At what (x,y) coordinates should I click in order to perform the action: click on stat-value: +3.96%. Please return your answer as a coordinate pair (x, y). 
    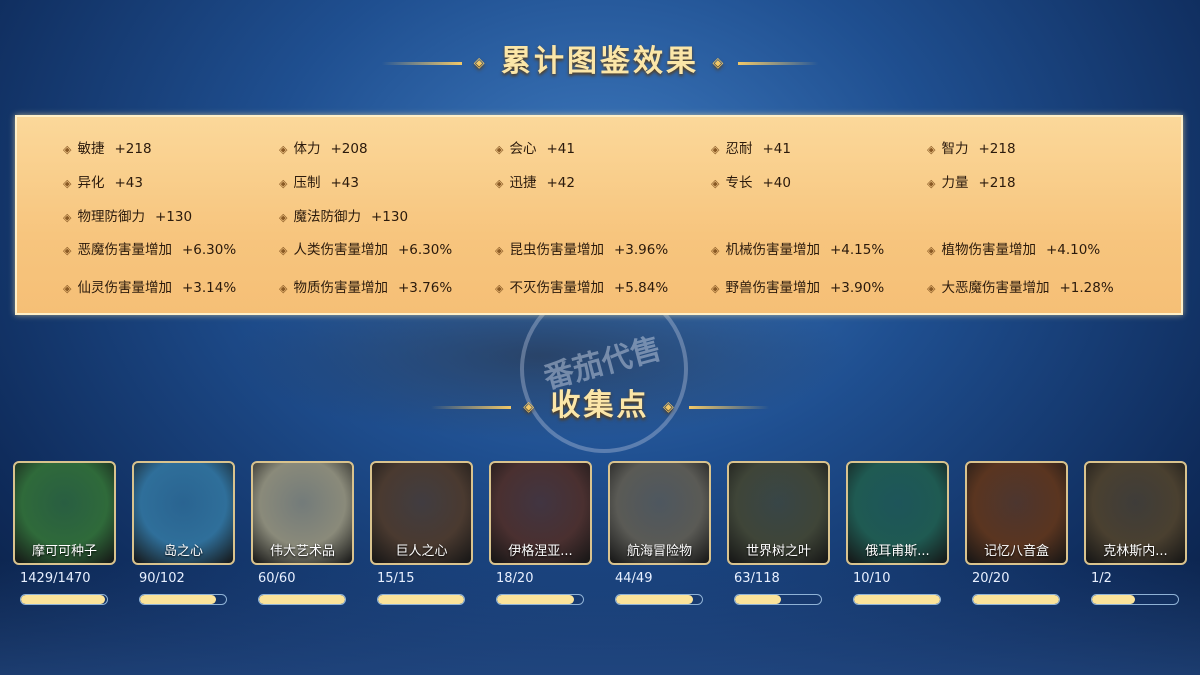
    Looking at the image, I should click on (641, 250).